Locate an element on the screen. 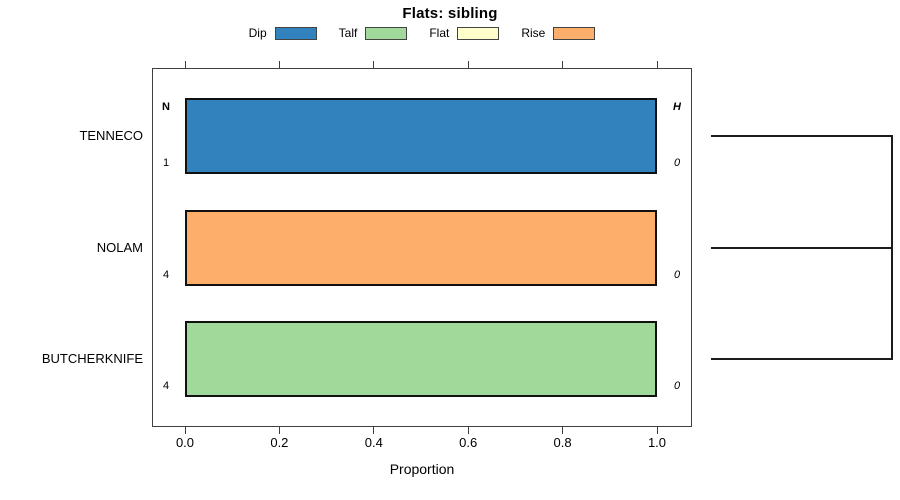  legend-item-label: Talf is located at coordinates (348, 33).